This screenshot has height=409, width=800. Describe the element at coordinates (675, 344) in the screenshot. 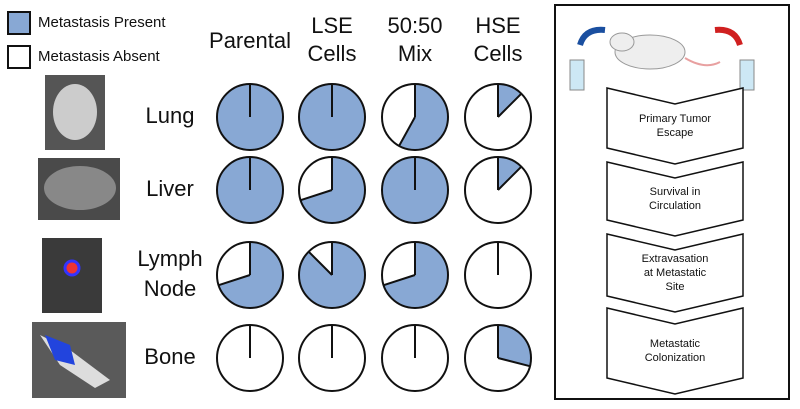

I see `step-label: Metastatic` at that location.